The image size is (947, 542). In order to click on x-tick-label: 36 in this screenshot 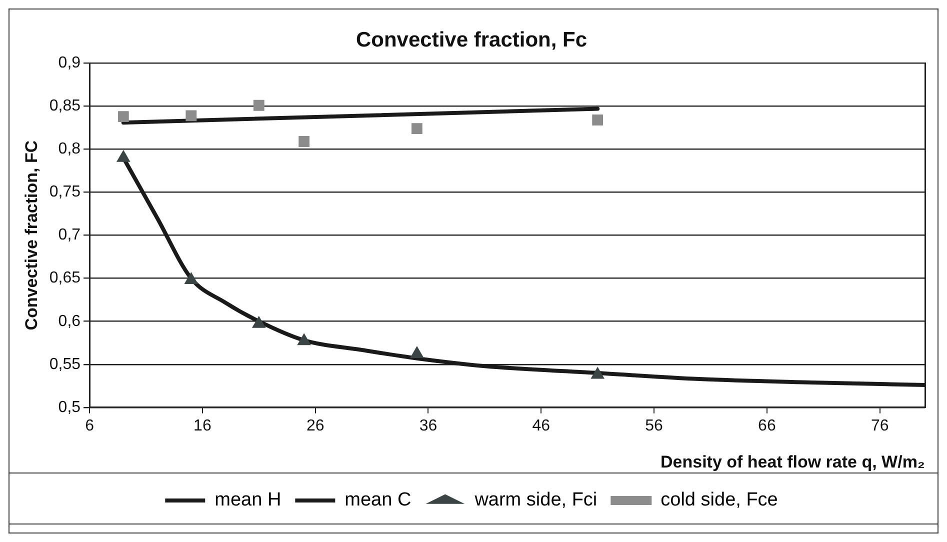, I will do `click(428, 425)`.